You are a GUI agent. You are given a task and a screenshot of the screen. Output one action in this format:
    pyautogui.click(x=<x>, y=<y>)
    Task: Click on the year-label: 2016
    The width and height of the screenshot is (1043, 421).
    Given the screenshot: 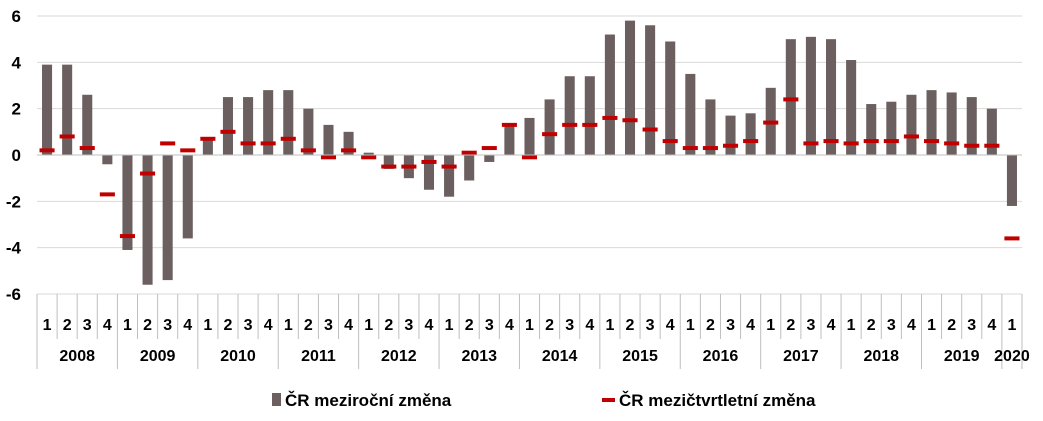 What is the action you would take?
    pyautogui.click(x=721, y=356)
    